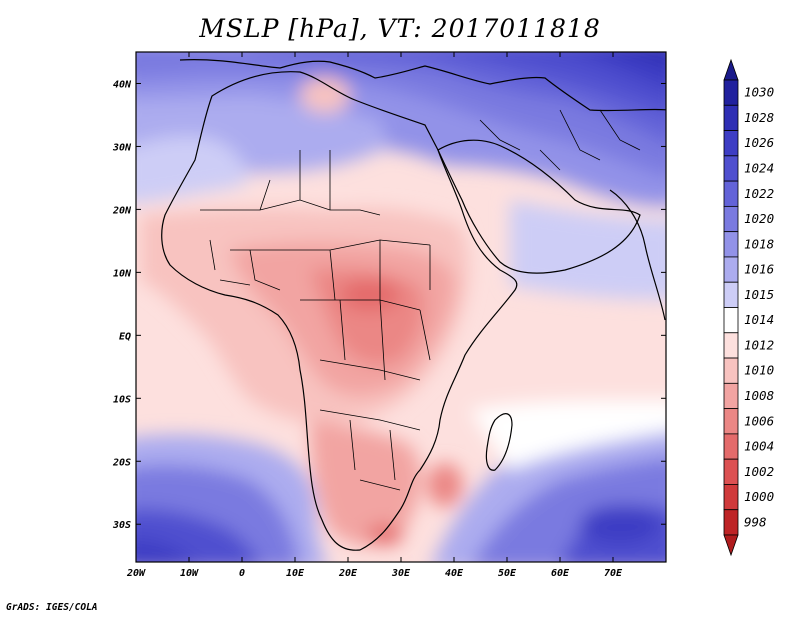  I want to click on colorbar-label: 1012, so click(759, 344).